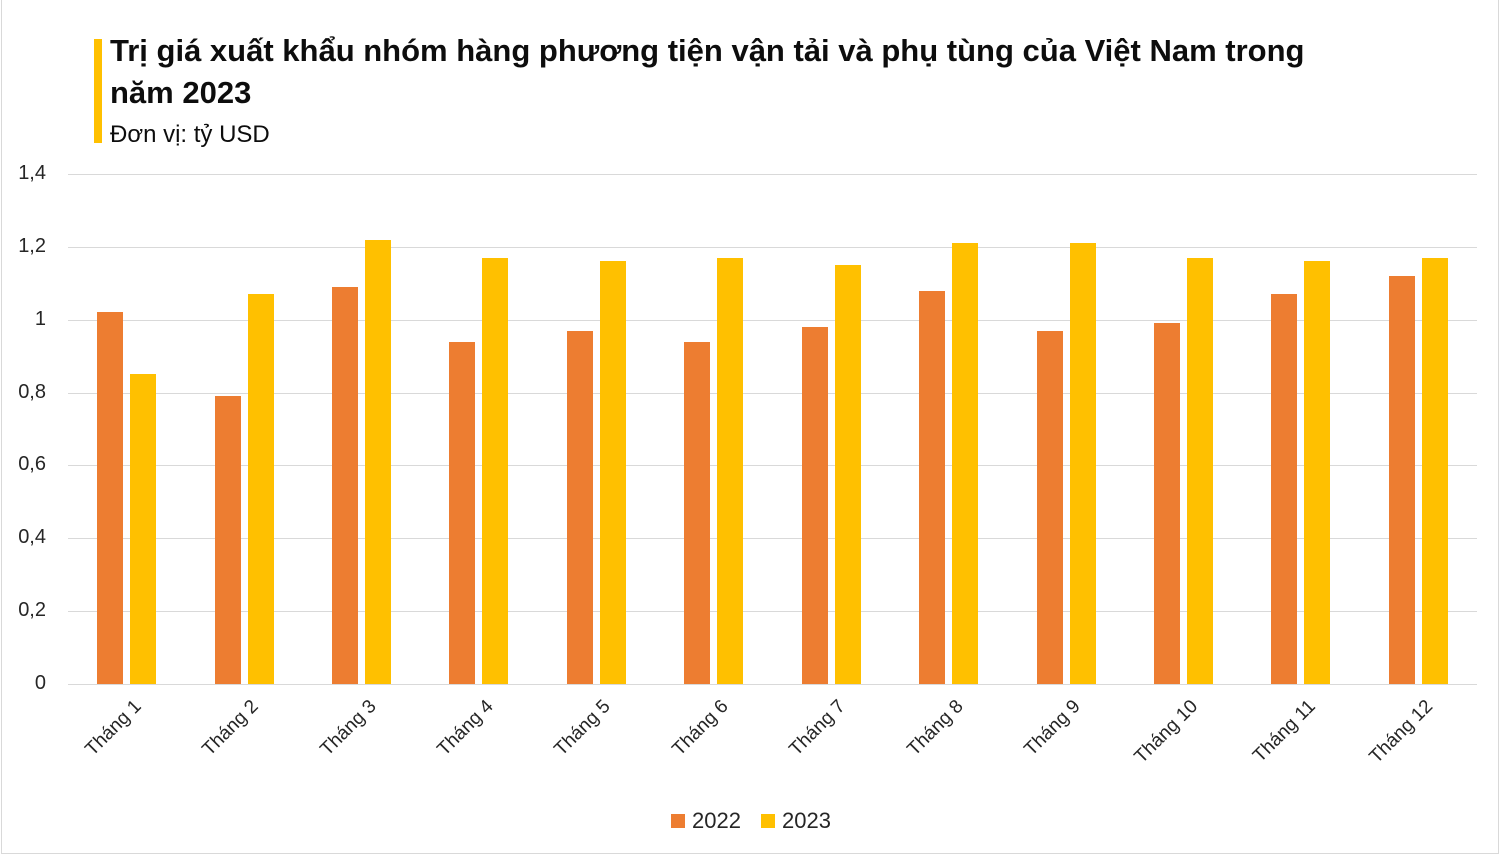  I want to click on legend-item-2023: 2023, so click(796, 821).